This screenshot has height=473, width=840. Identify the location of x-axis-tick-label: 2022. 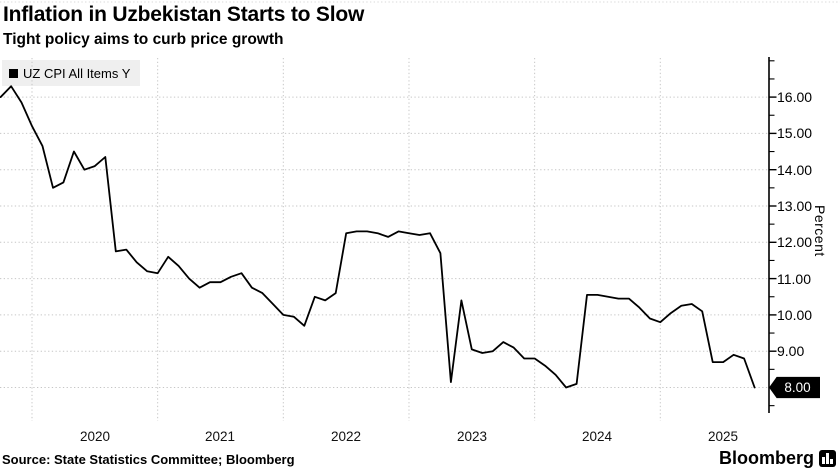
(346, 436).